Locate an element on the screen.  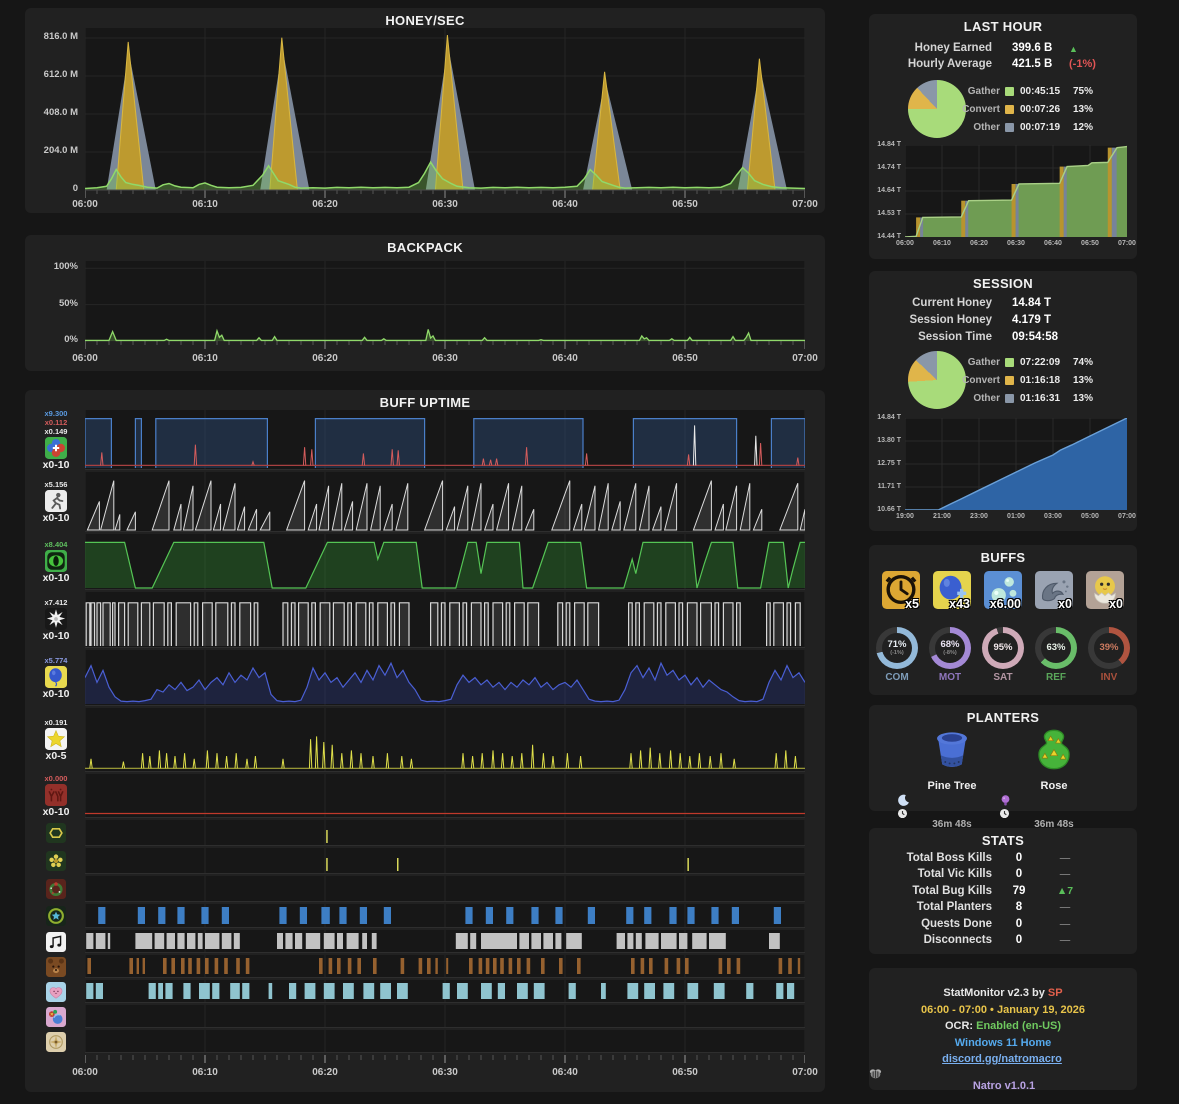
gauge-label: REF is located at coordinates (1056, 677).